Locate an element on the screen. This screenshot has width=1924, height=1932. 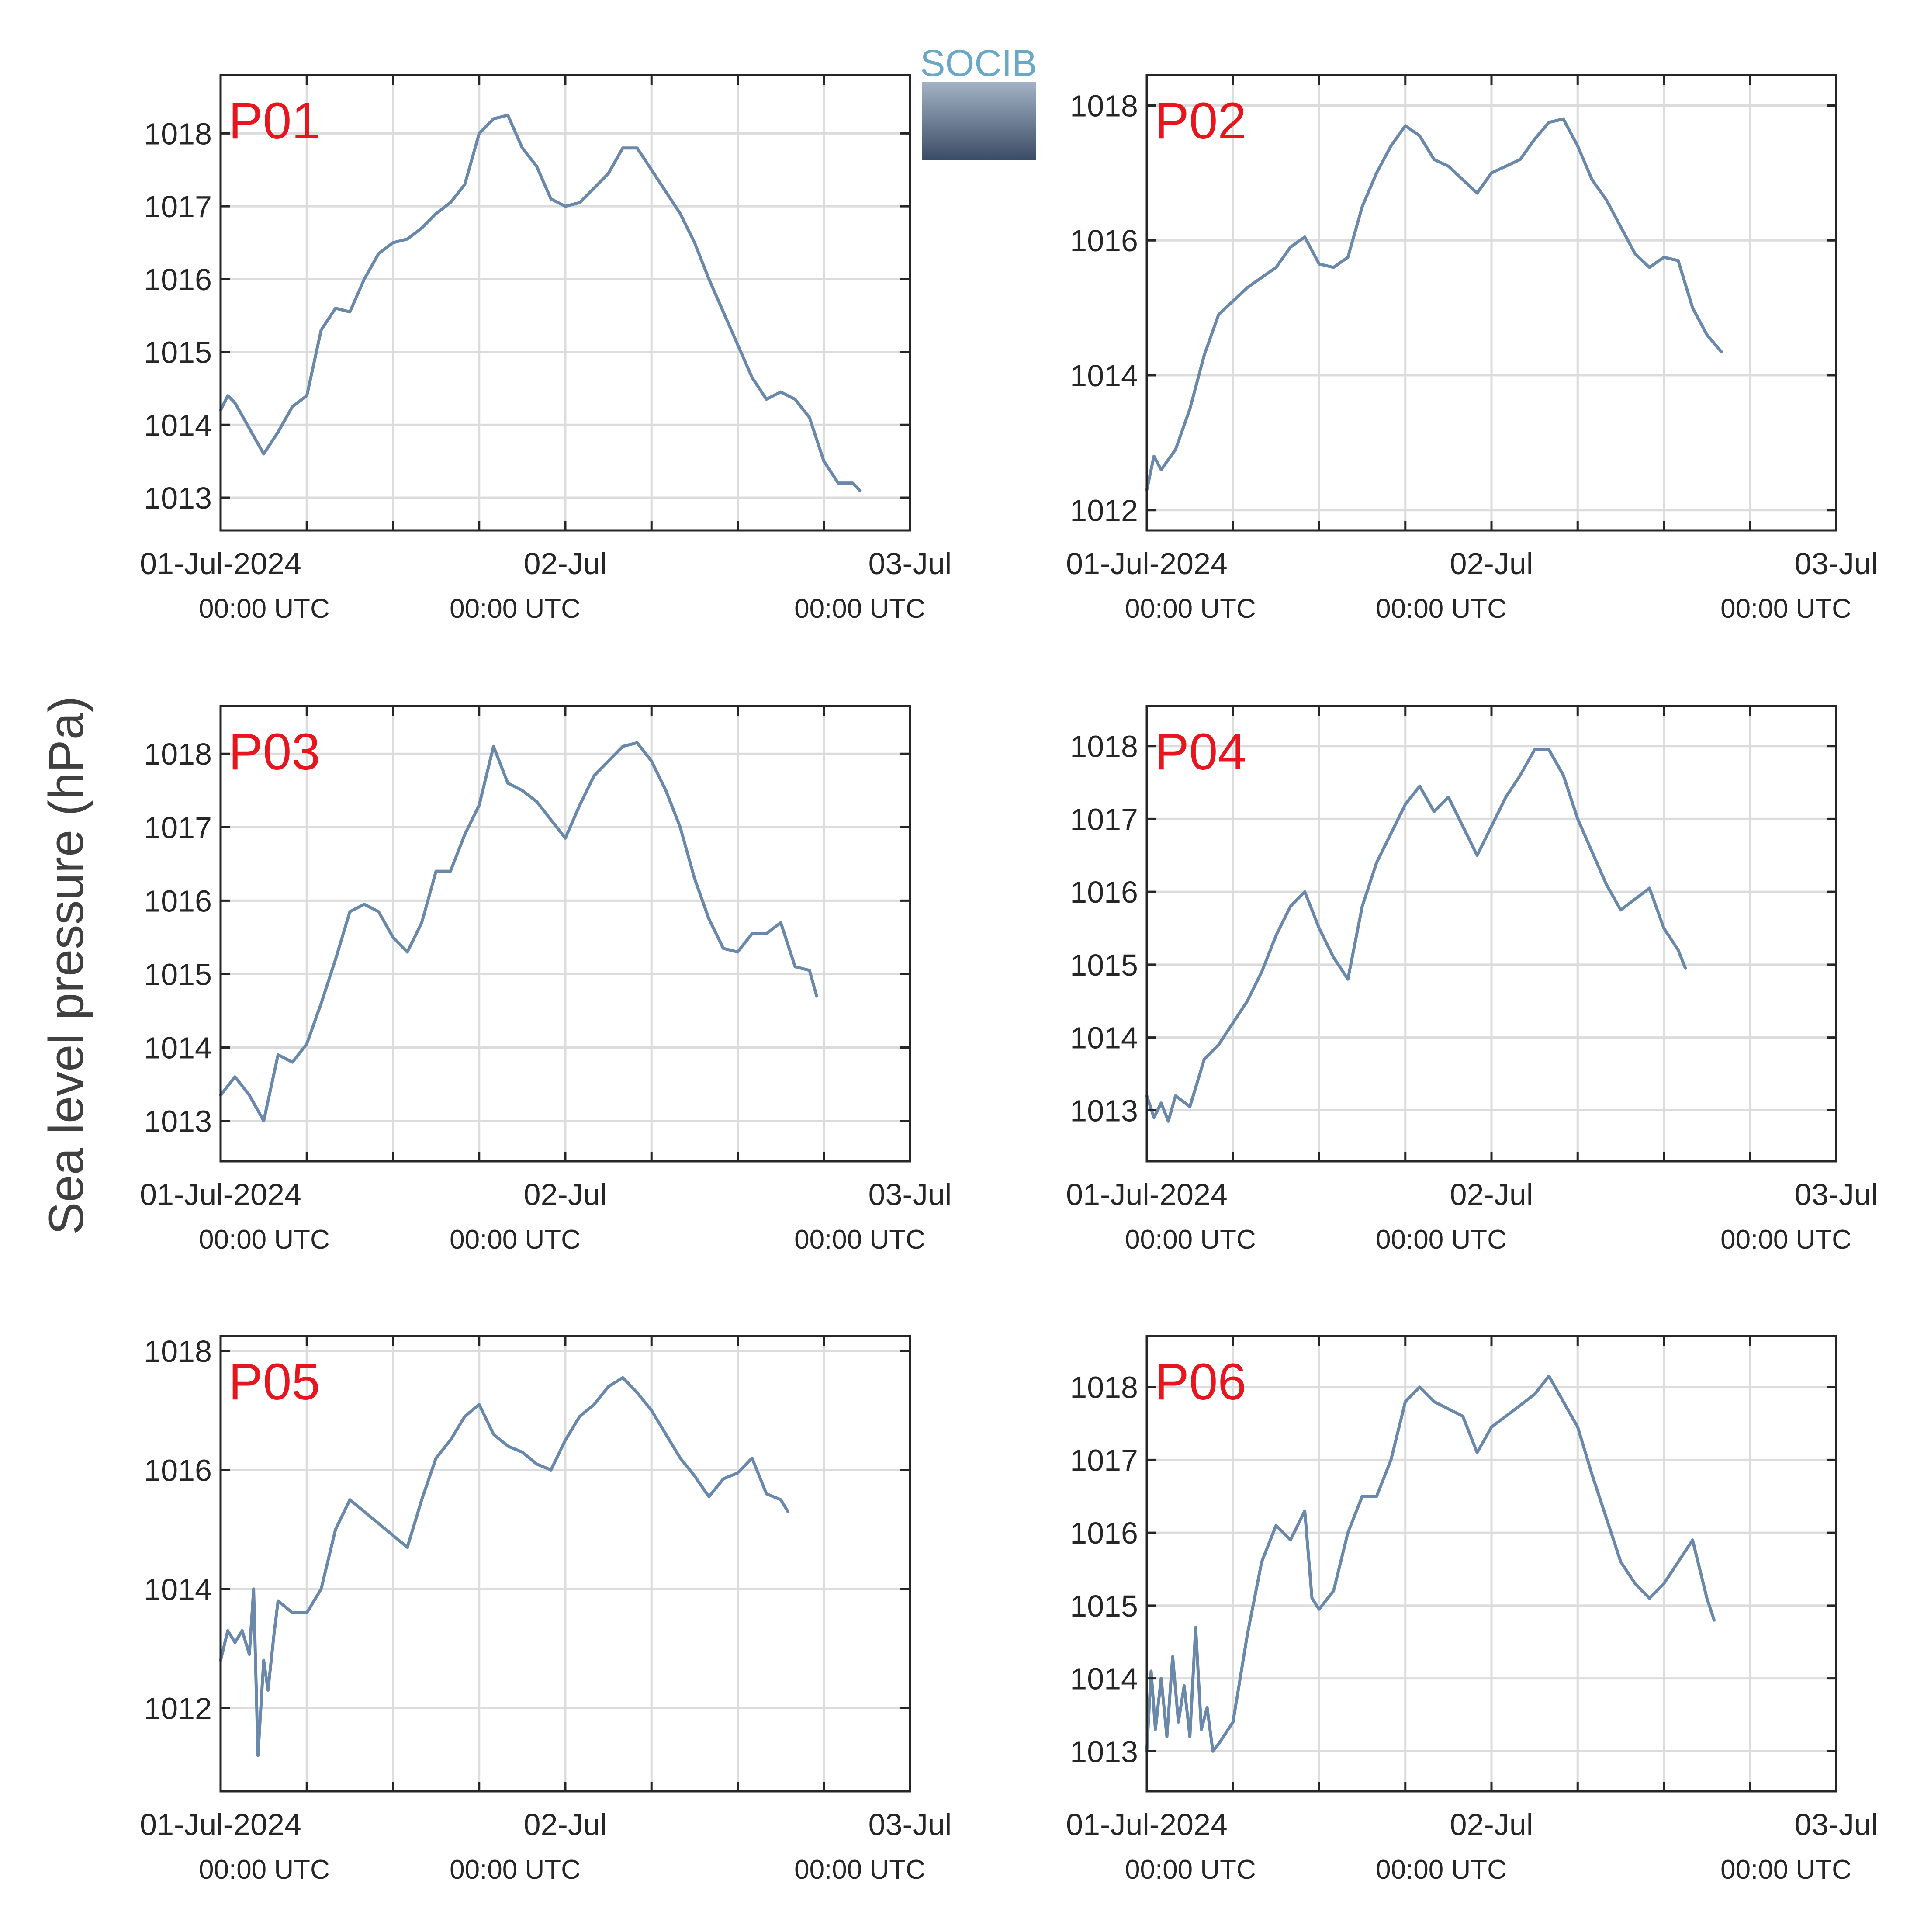
socib-logo-text: SOCIB is located at coordinates (978, 63).